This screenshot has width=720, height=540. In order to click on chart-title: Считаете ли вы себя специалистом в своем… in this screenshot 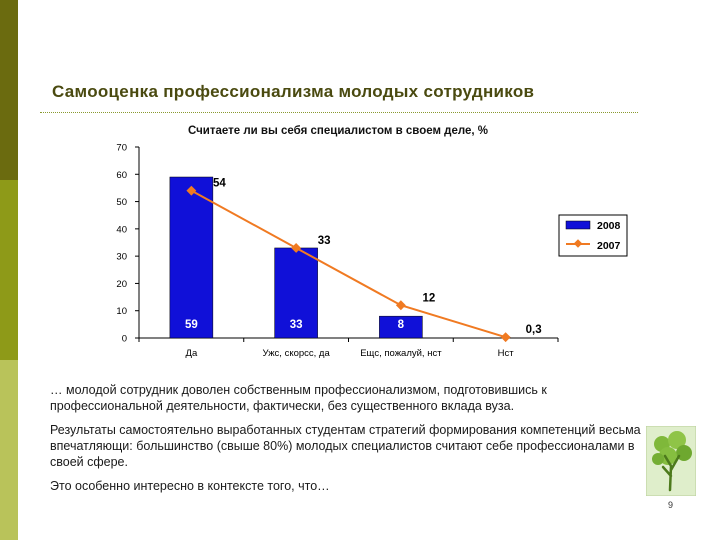, I will do `click(338, 131)`.